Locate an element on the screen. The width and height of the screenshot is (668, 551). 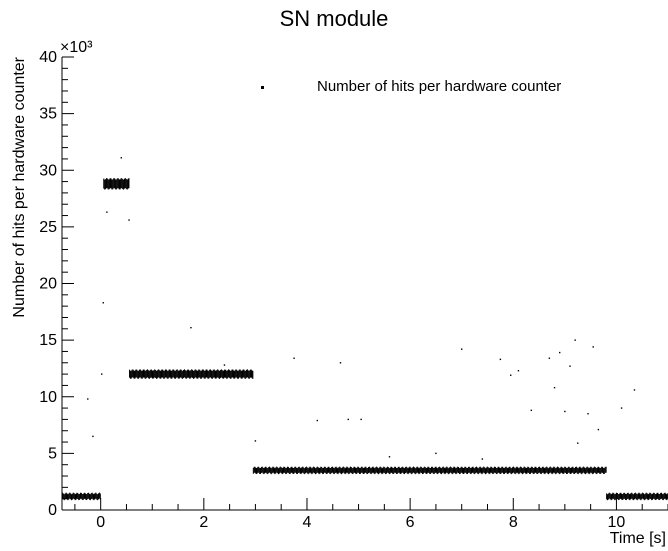
x-tick-label: 0 is located at coordinates (100, 522).